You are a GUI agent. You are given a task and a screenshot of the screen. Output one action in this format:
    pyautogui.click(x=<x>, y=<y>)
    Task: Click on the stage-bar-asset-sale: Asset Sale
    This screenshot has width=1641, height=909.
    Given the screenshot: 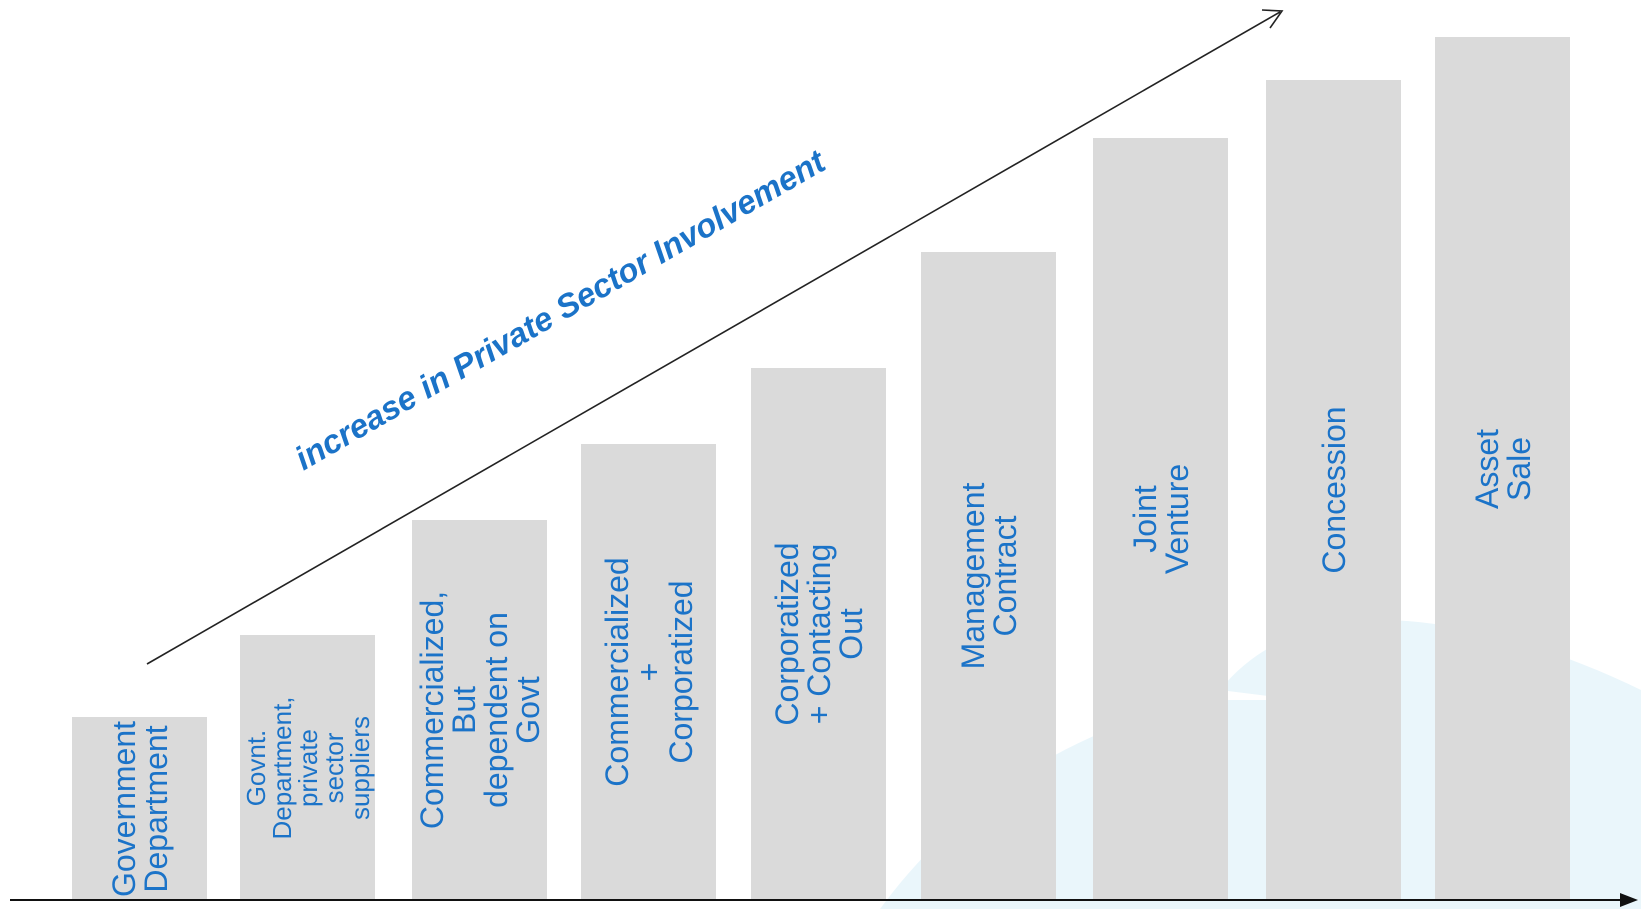 What is the action you would take?
    pyautogui.click(x=1502, y=468)
    